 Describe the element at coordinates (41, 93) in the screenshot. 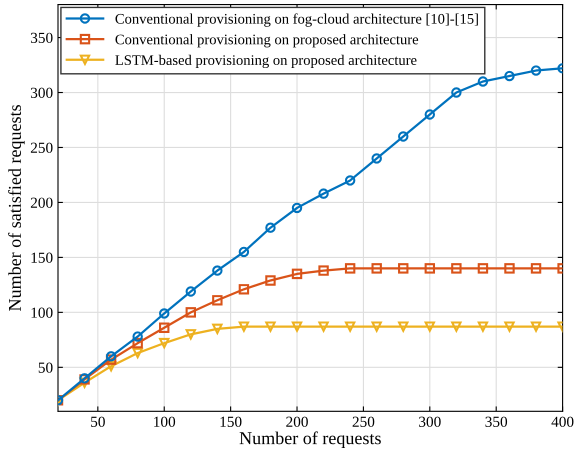

I see `y-tick-label: 300` at that location.